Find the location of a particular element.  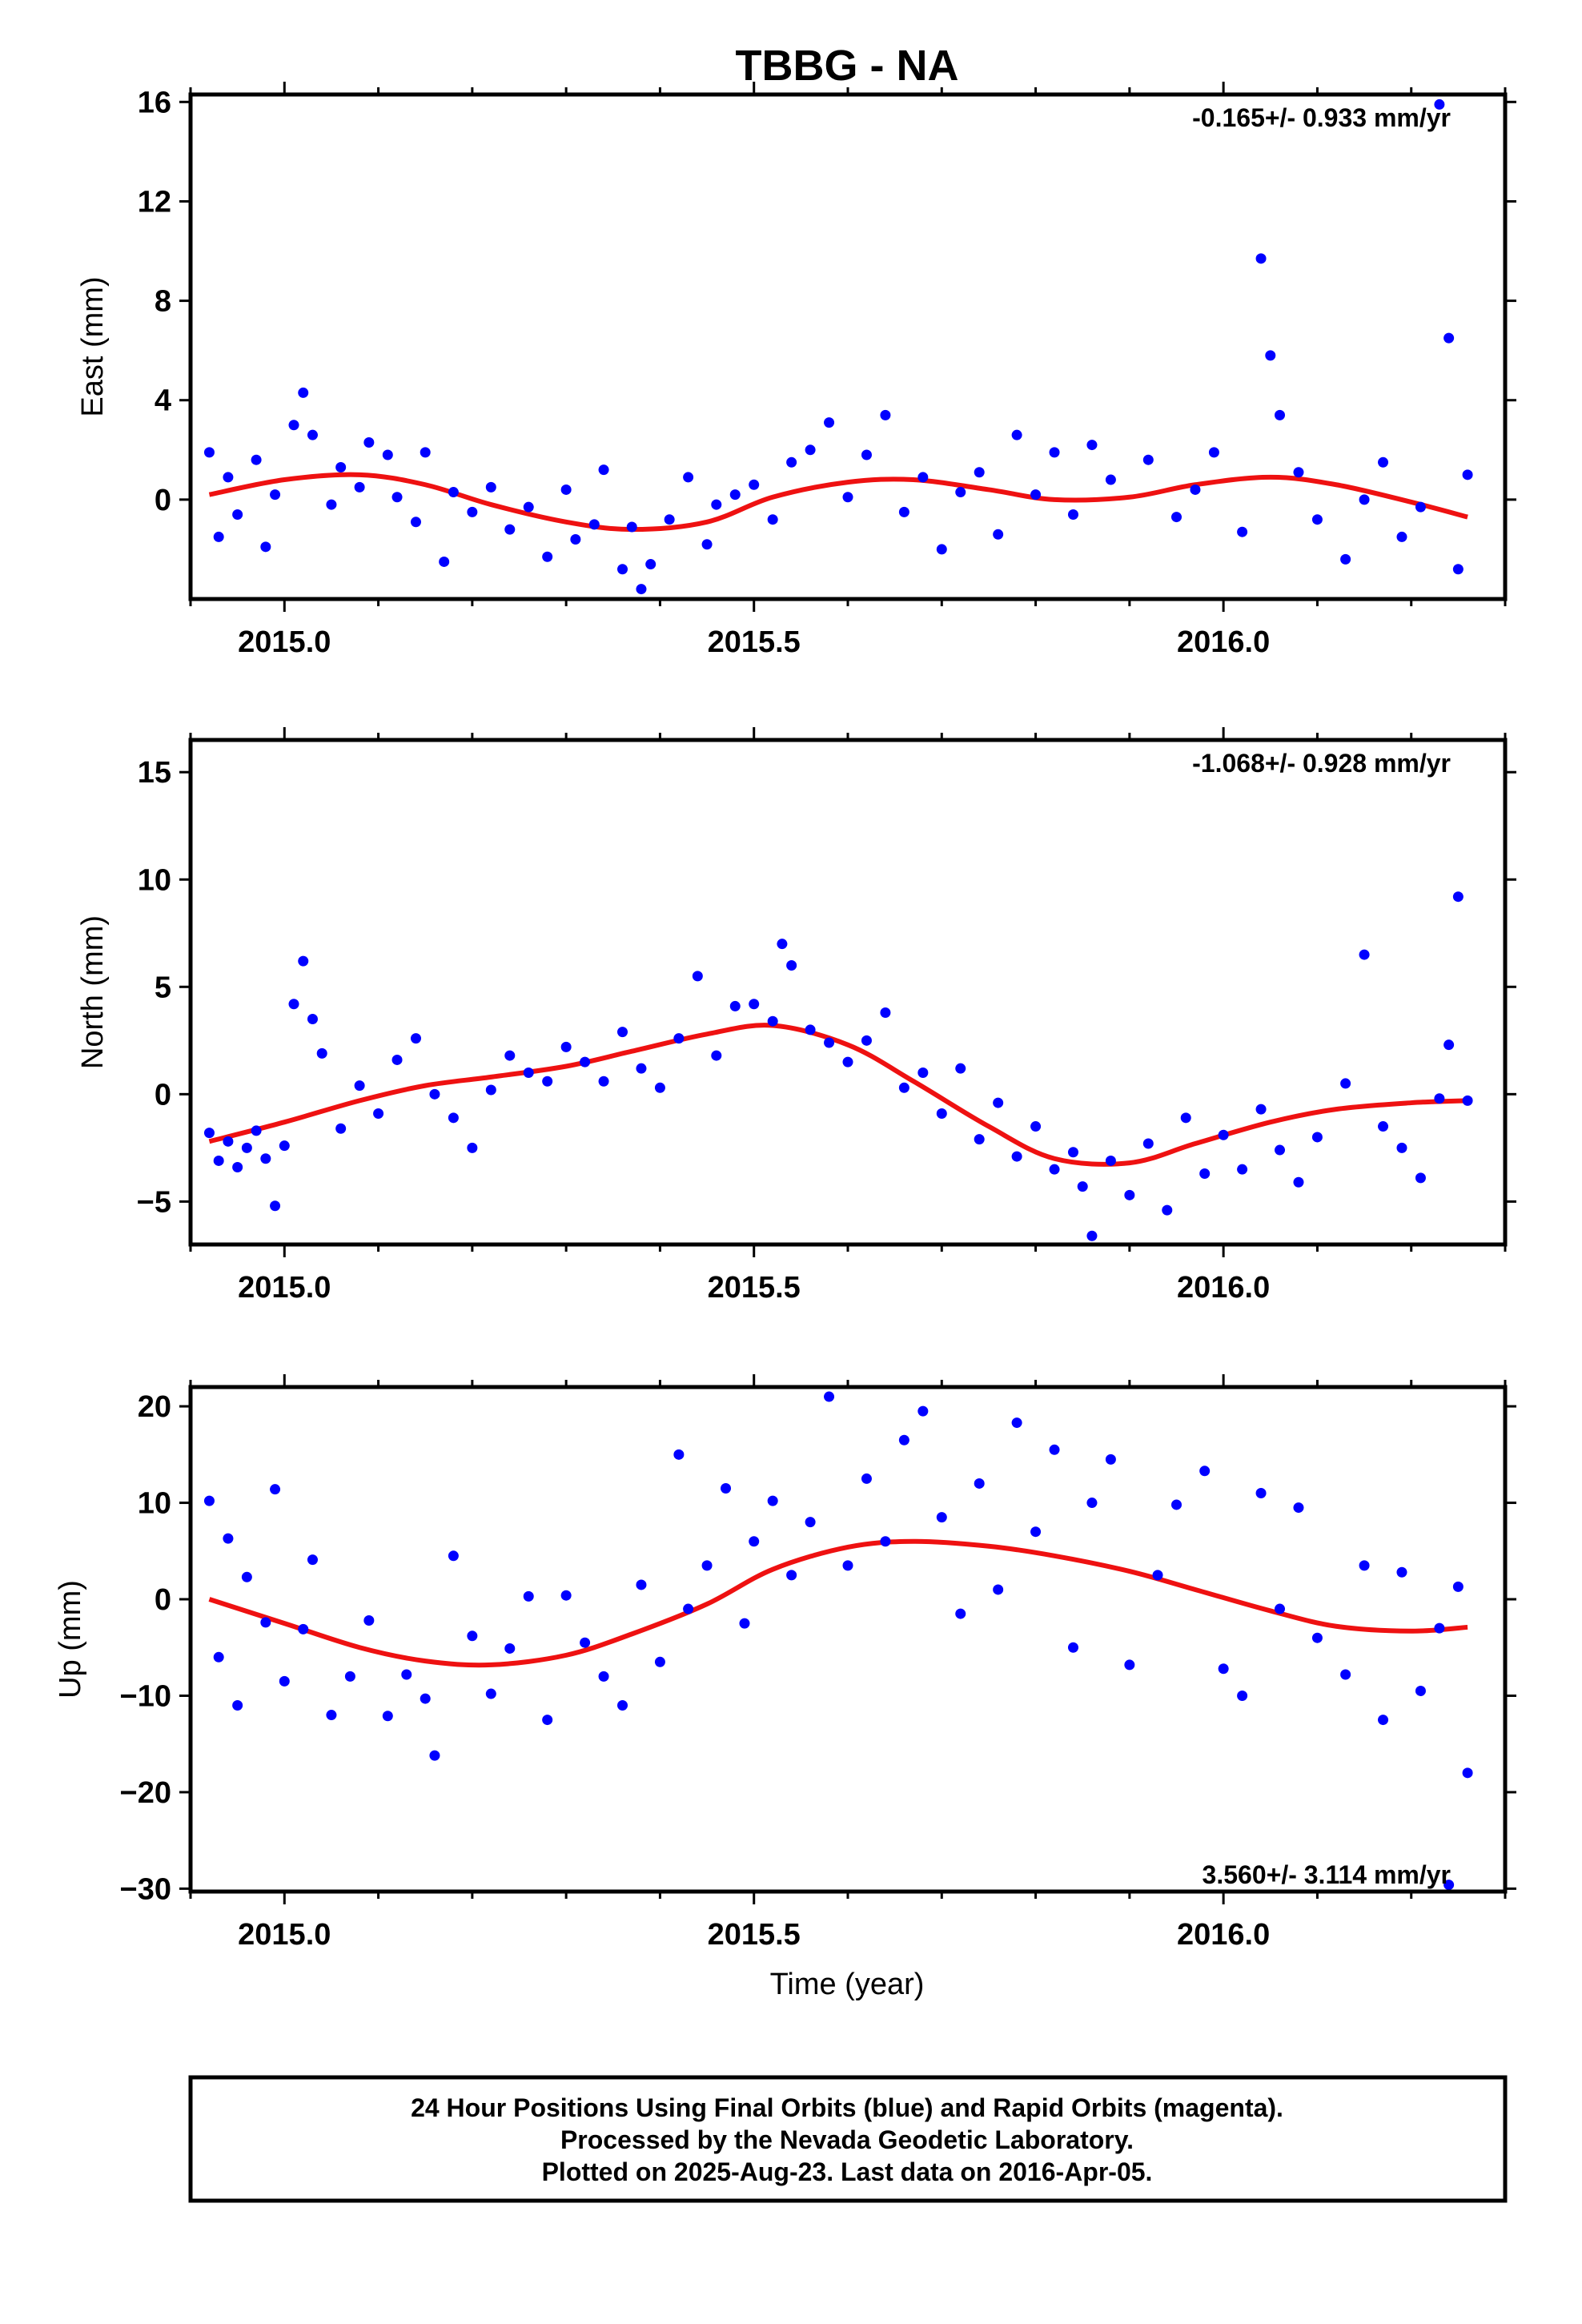

y-tick-label: 5 is located at coordinates (163, 988).